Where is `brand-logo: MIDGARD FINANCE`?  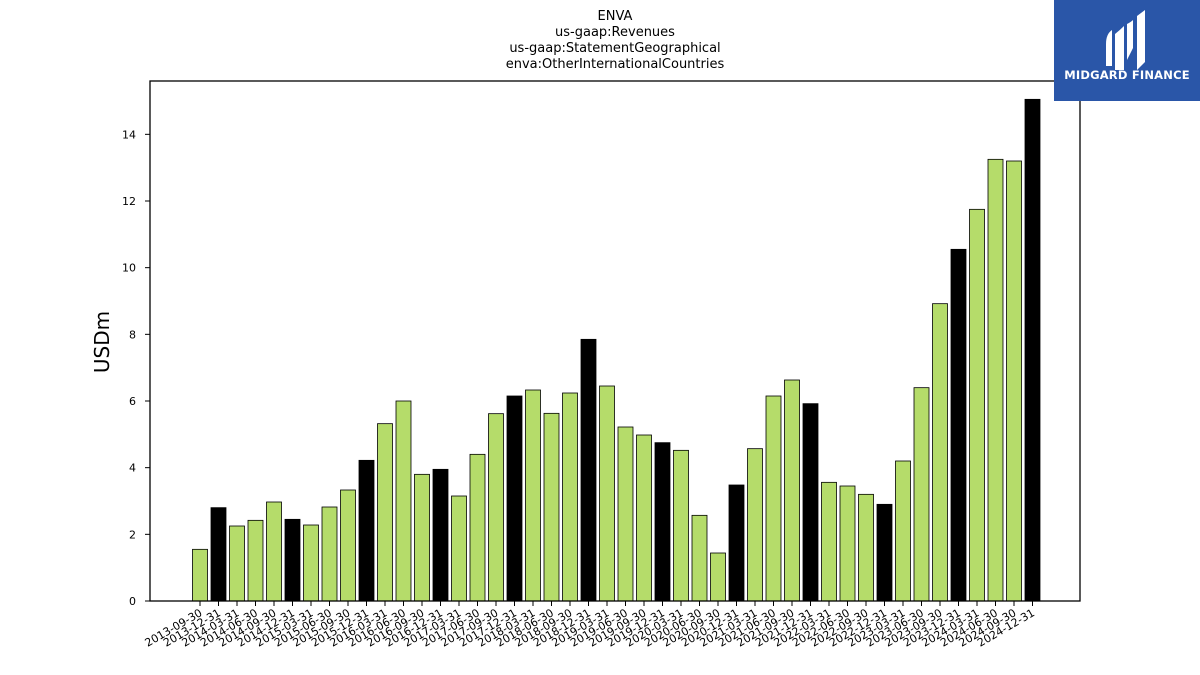 brand-logo: MIDGARD FINANCE is located at coordinates (1127, 50).